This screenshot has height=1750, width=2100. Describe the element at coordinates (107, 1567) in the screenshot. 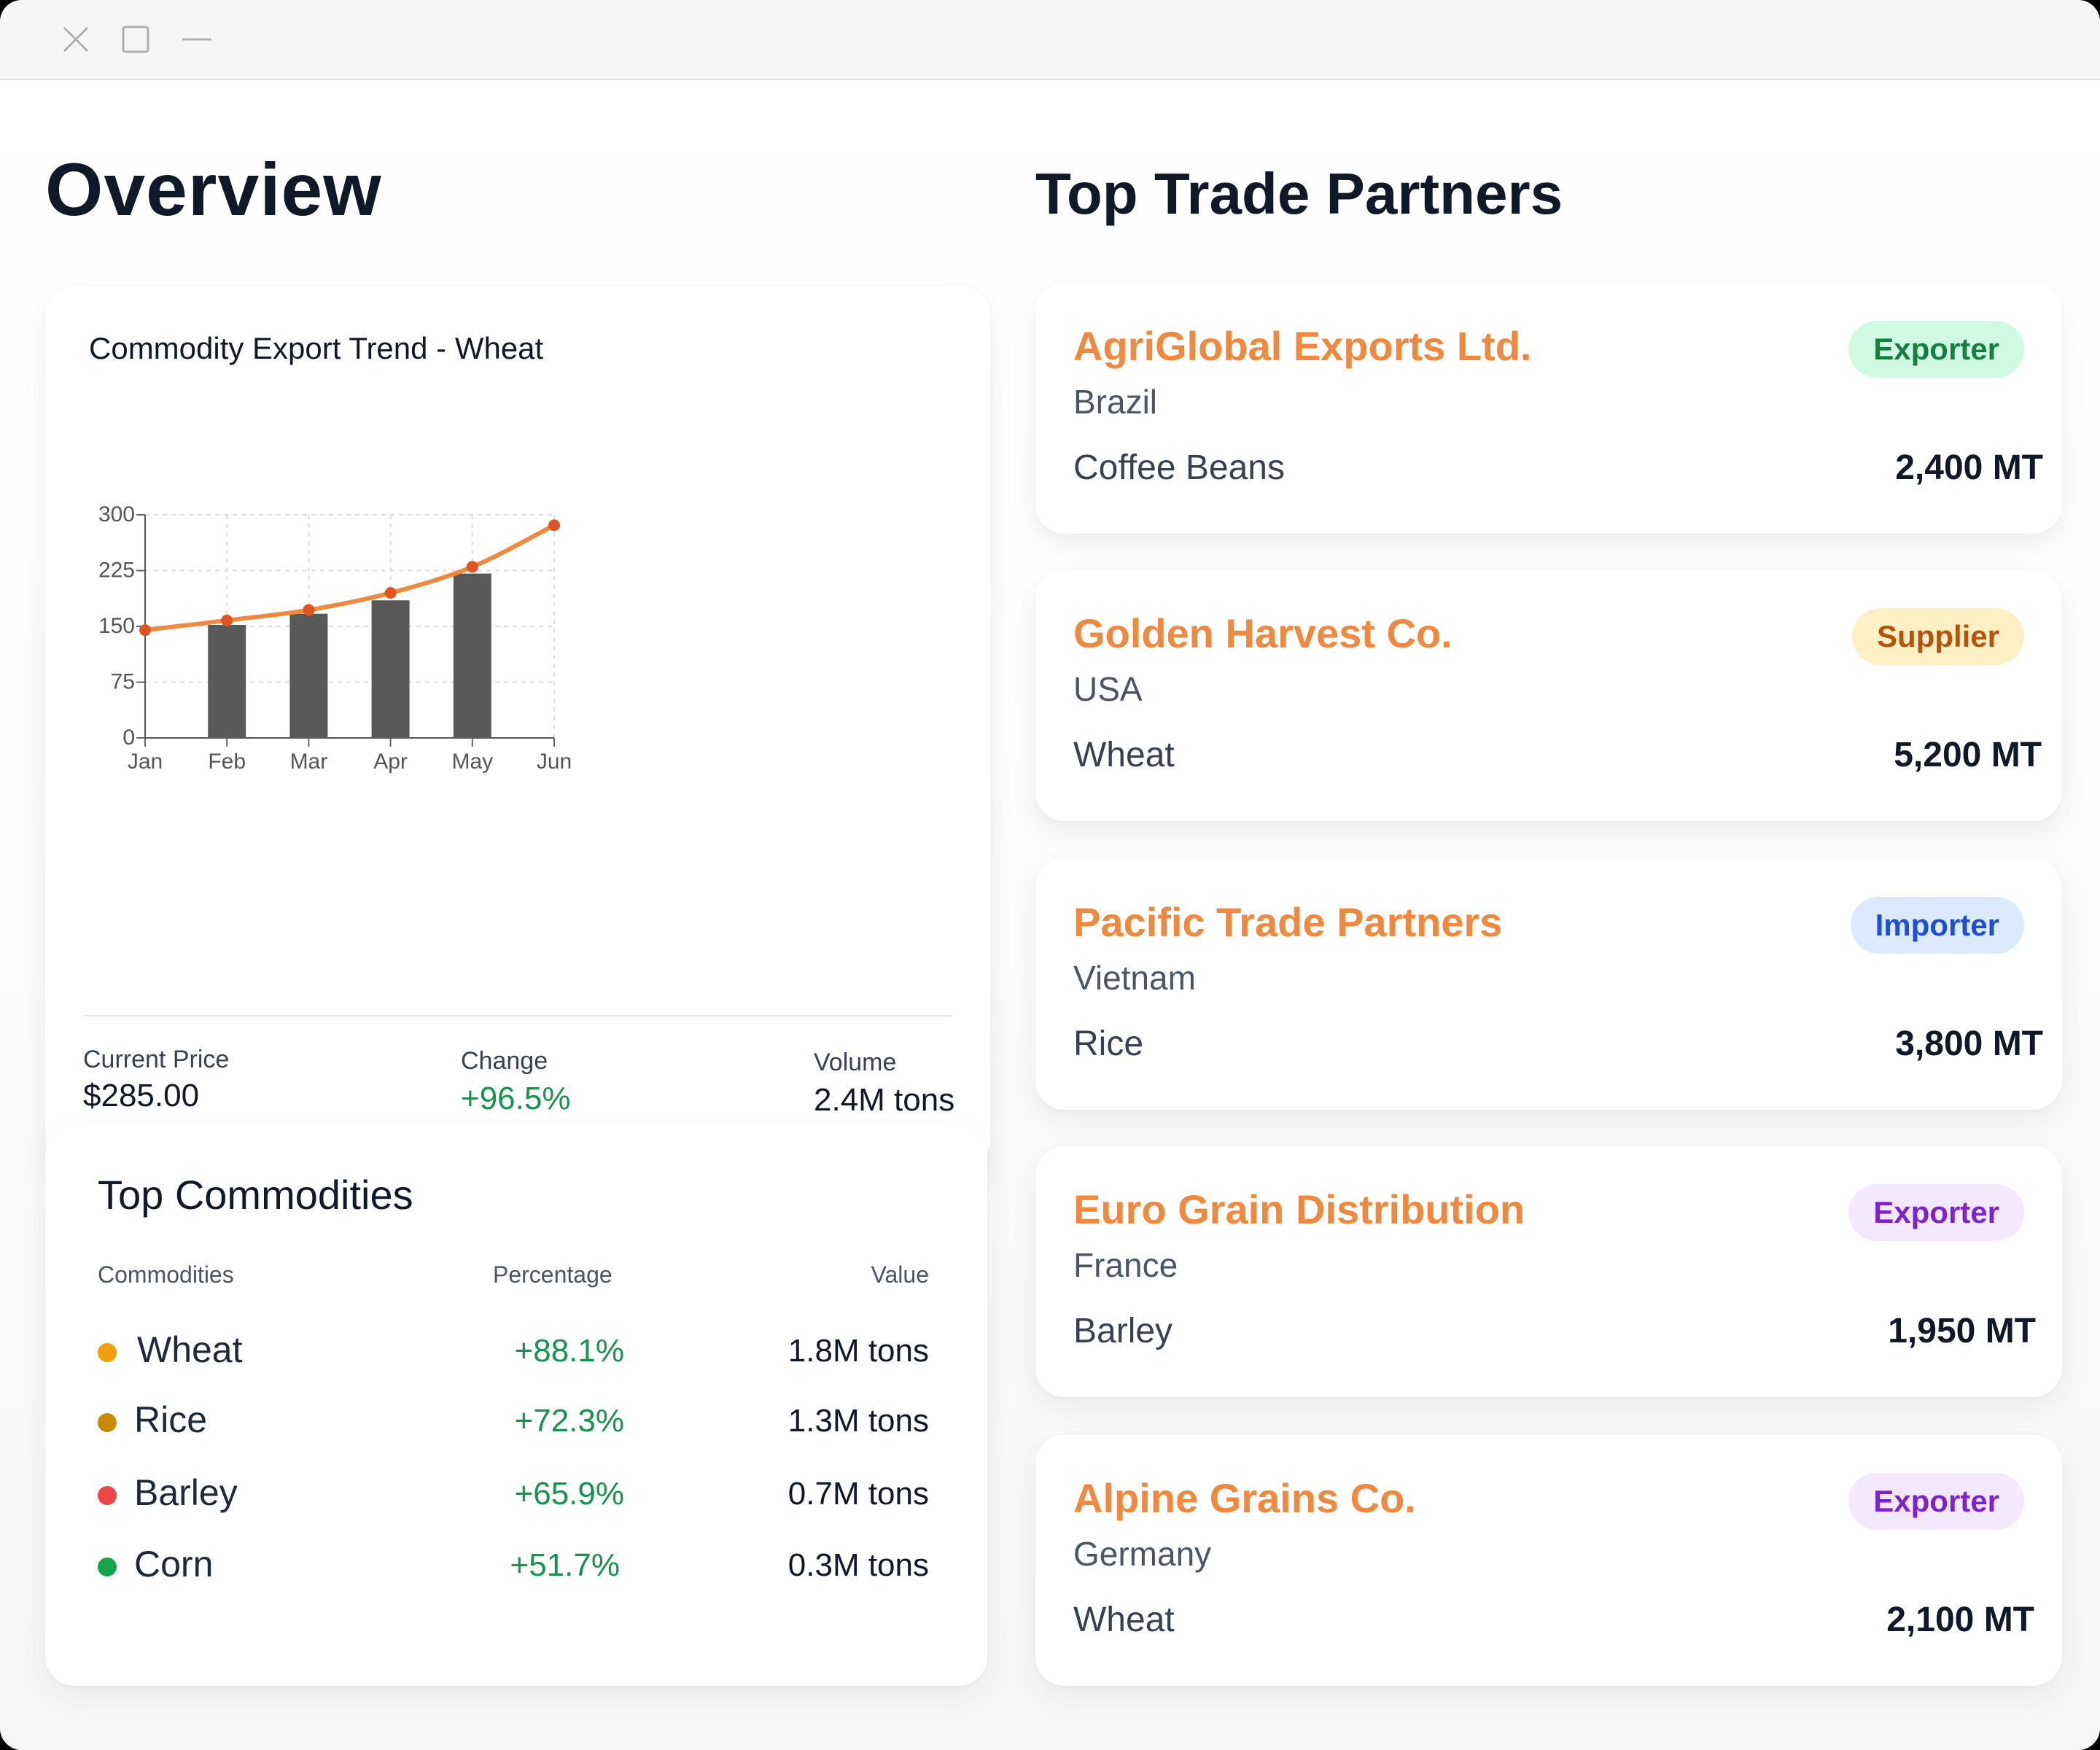

I see `corn-color-dot` at that location.